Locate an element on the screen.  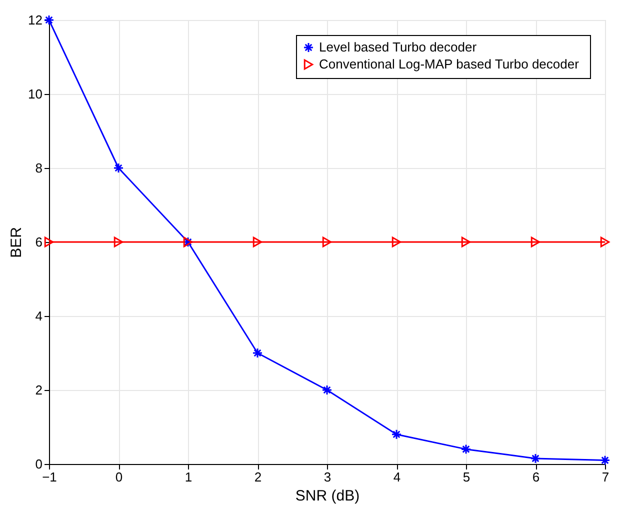
x-axis-title: SNR (dB) is located at coordinates (327, 496).